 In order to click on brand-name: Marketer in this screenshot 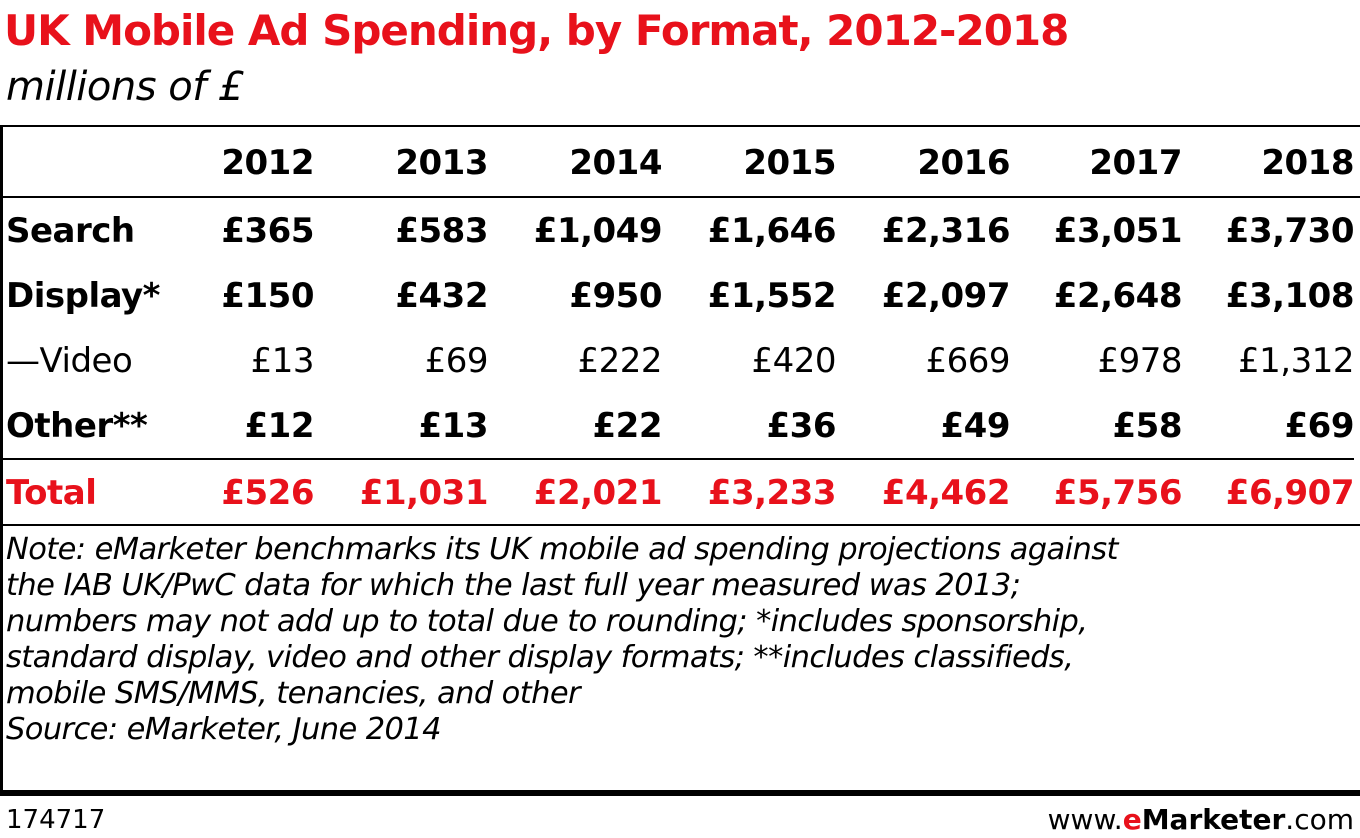, I will do `click(1213, 819)`.